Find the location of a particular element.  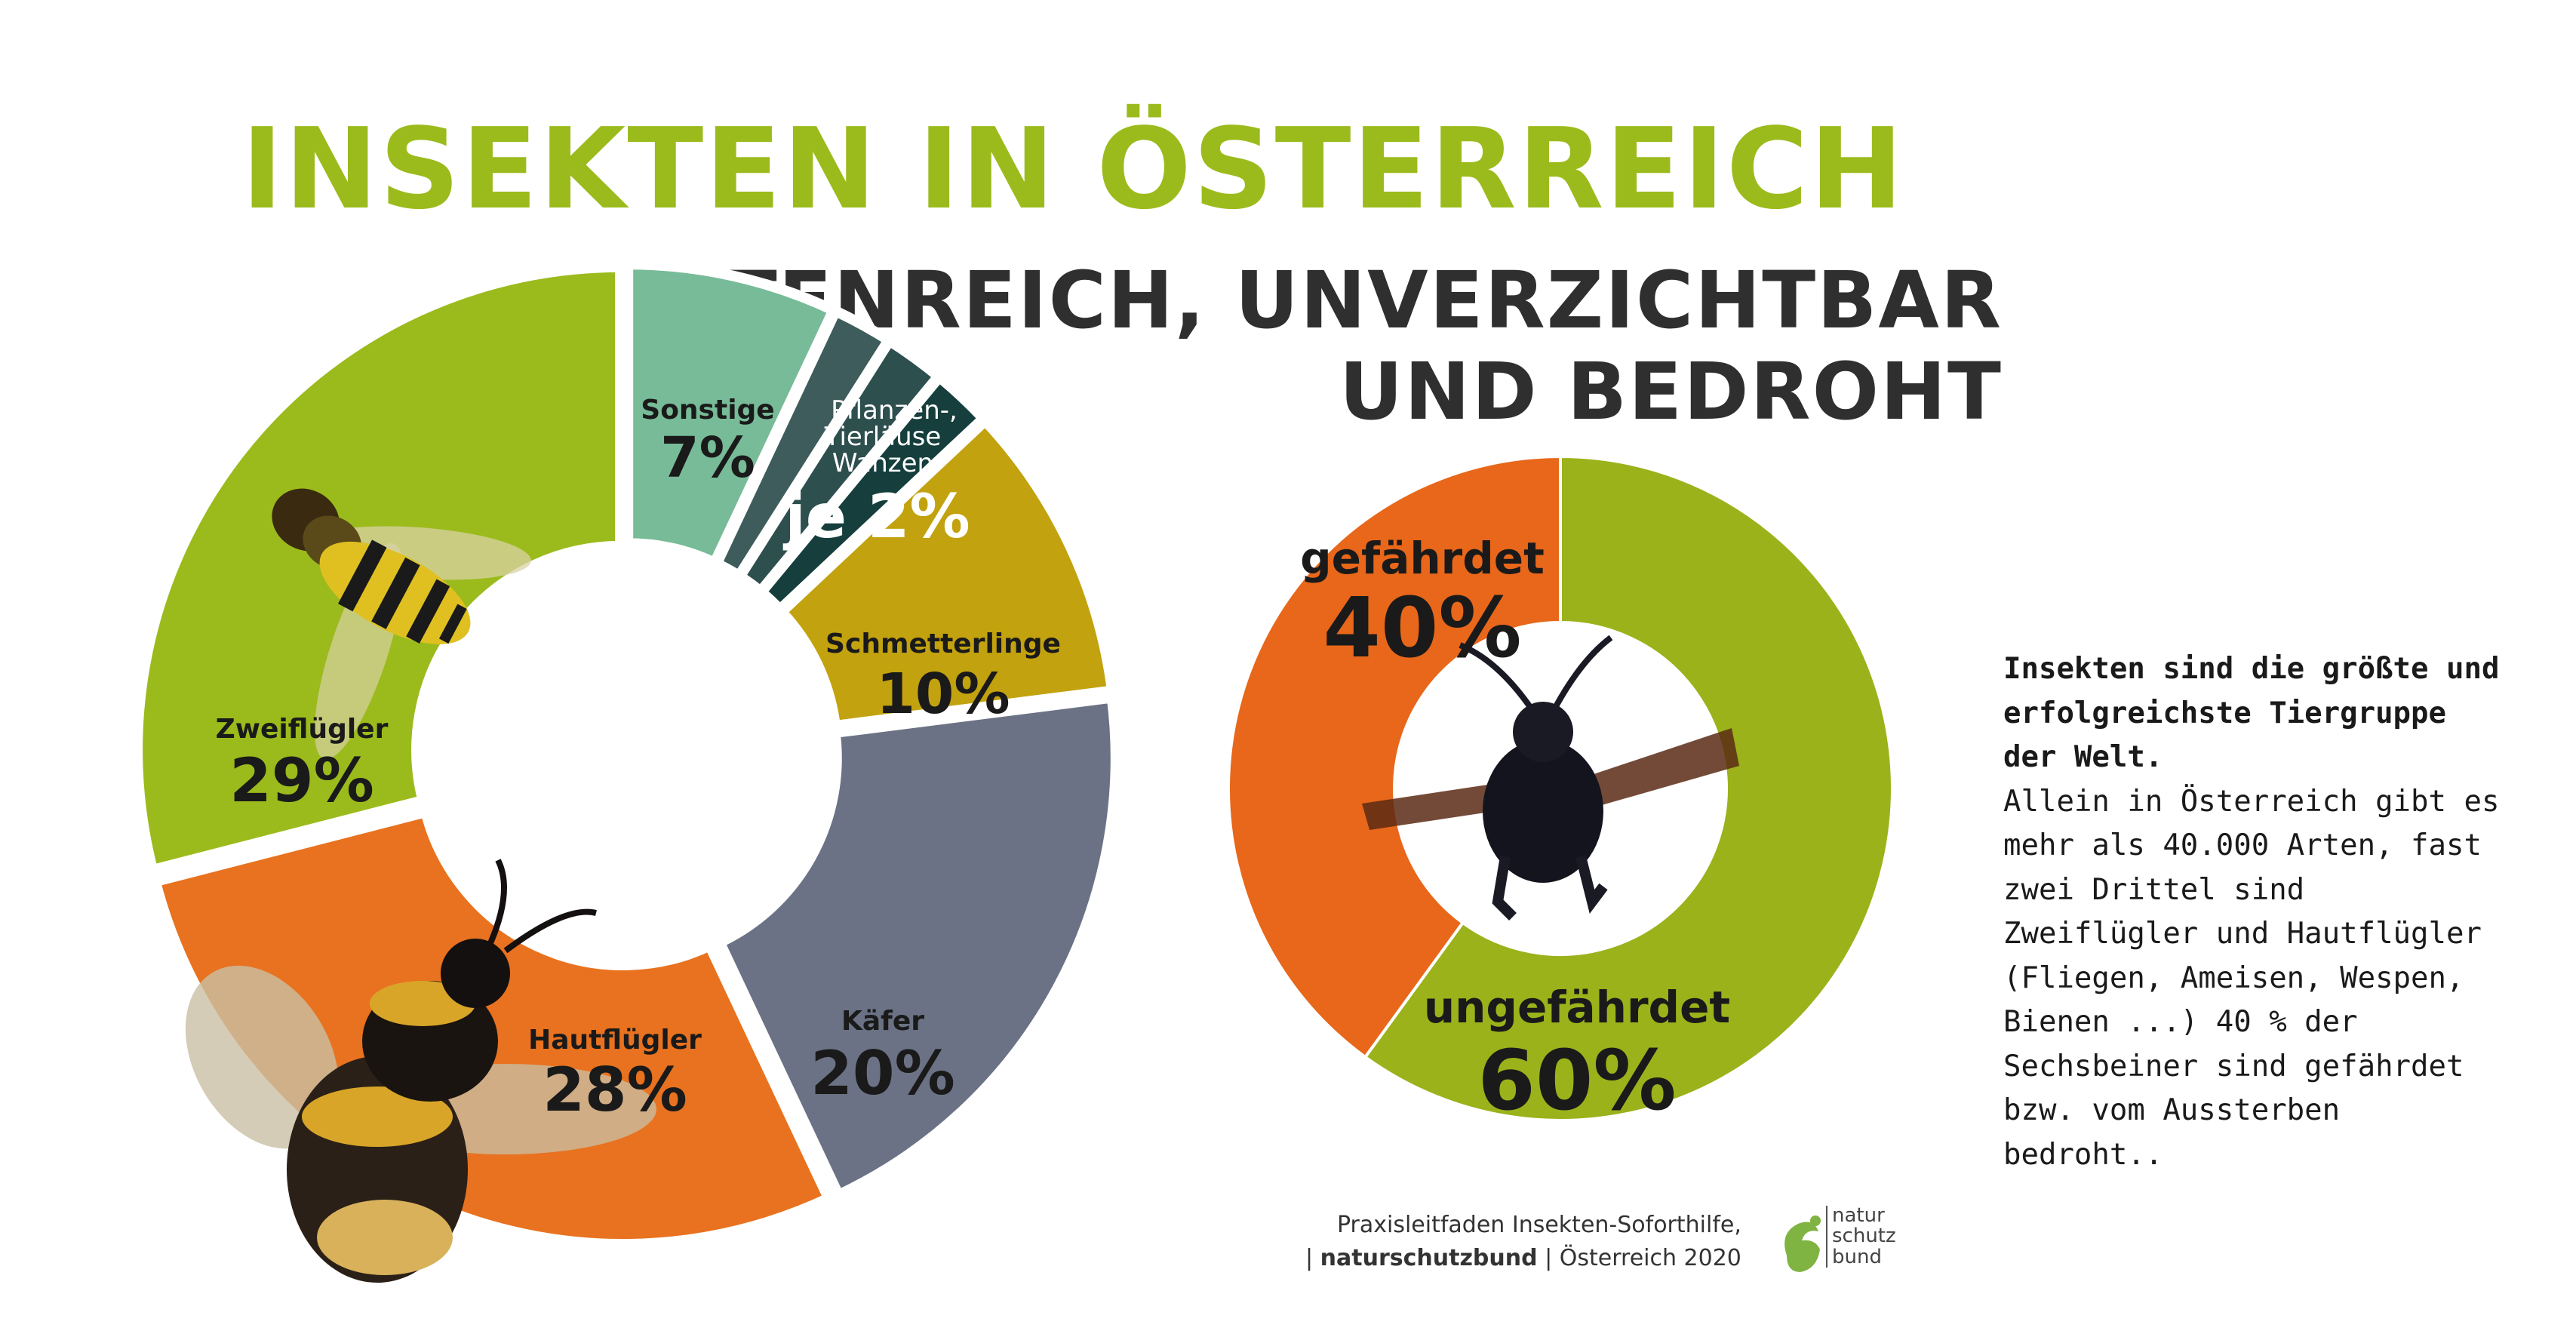

label-wanzen: Wanzen is located at coordinates (882, 463).